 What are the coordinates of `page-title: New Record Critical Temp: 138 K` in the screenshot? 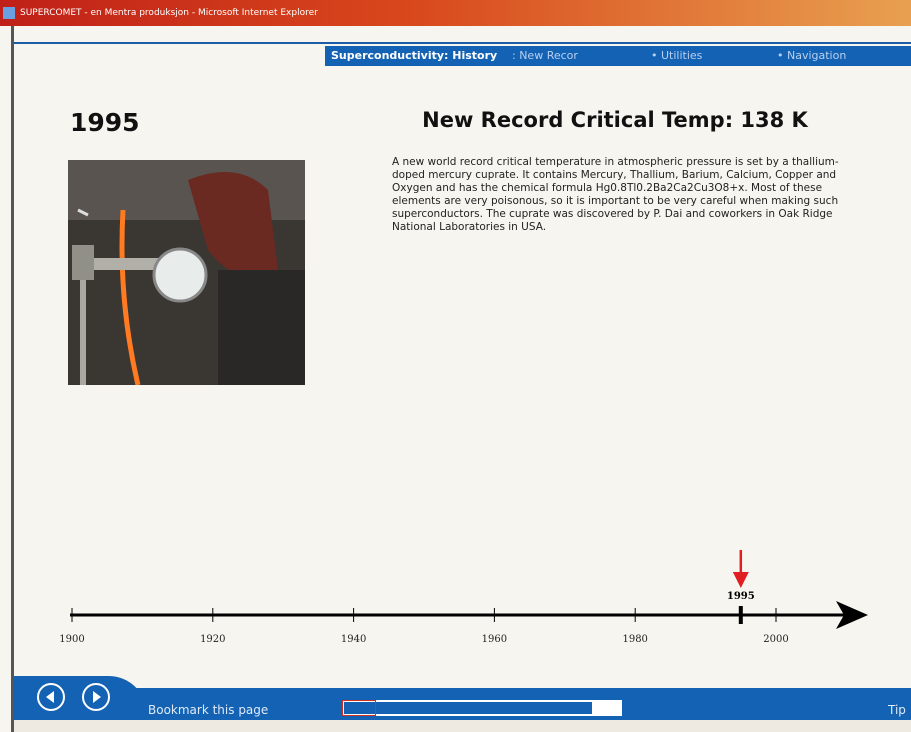 It's located at (615, 120).